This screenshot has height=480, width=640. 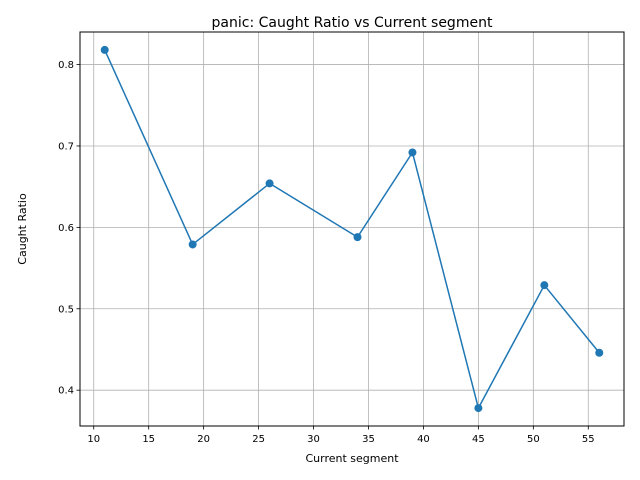 I want to click on y-axis-label: Caught Ratio, so click(x=22, y=229).